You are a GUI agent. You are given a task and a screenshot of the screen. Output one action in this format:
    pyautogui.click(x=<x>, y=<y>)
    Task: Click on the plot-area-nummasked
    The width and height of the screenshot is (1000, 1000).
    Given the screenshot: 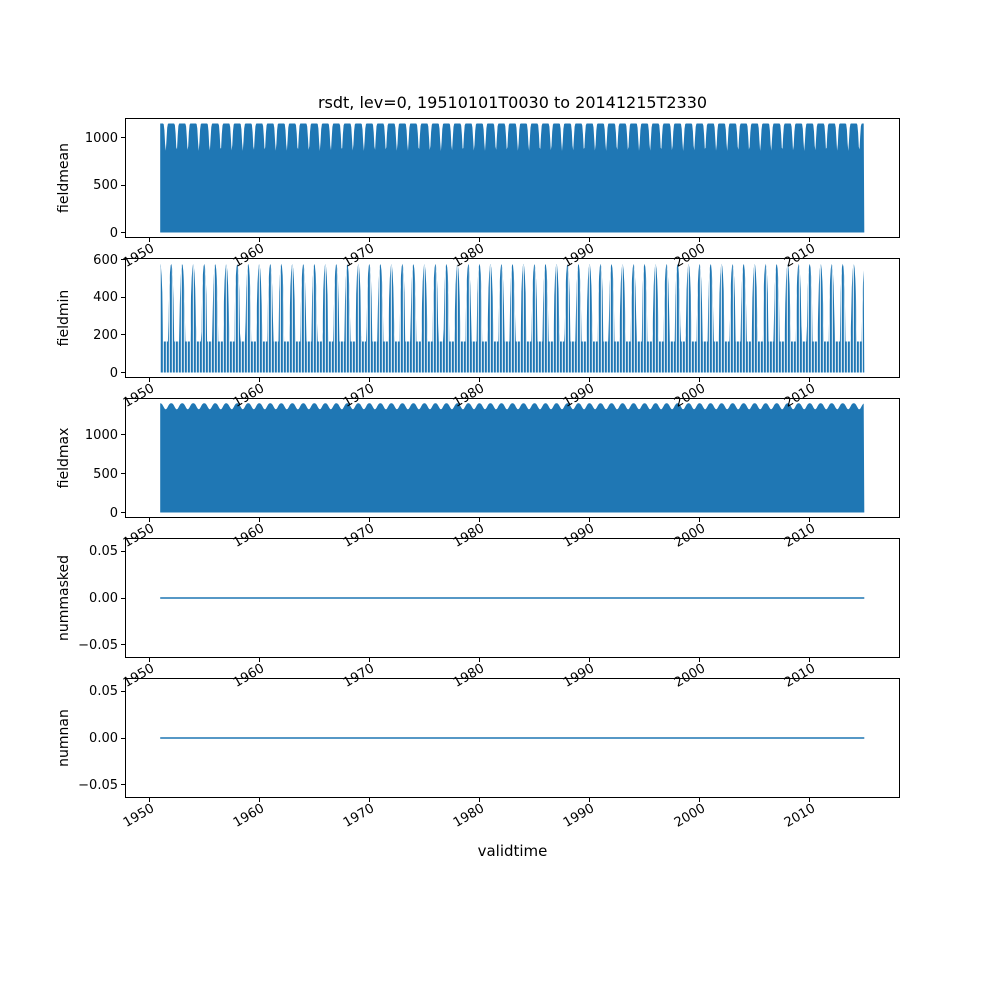 What is the action you would take?
    pyautogui.click(x=512, y=598)
    